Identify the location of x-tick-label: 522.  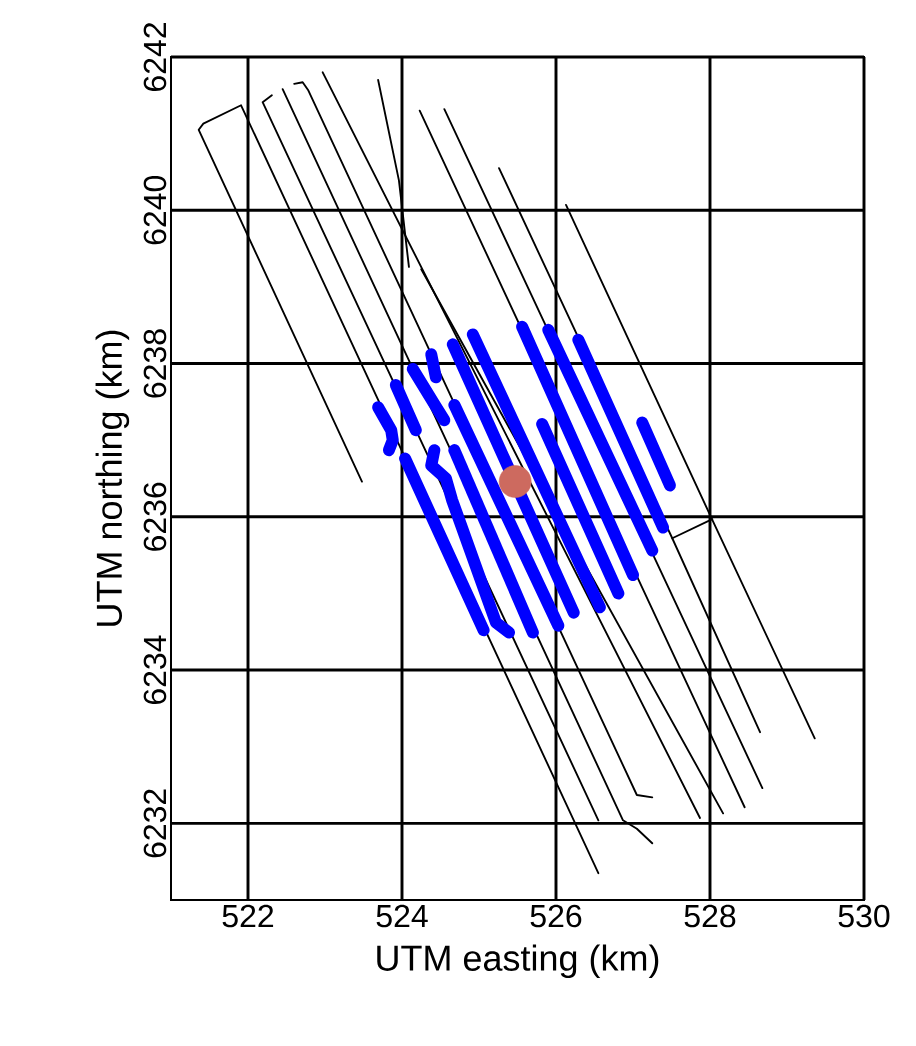
(248, 916).